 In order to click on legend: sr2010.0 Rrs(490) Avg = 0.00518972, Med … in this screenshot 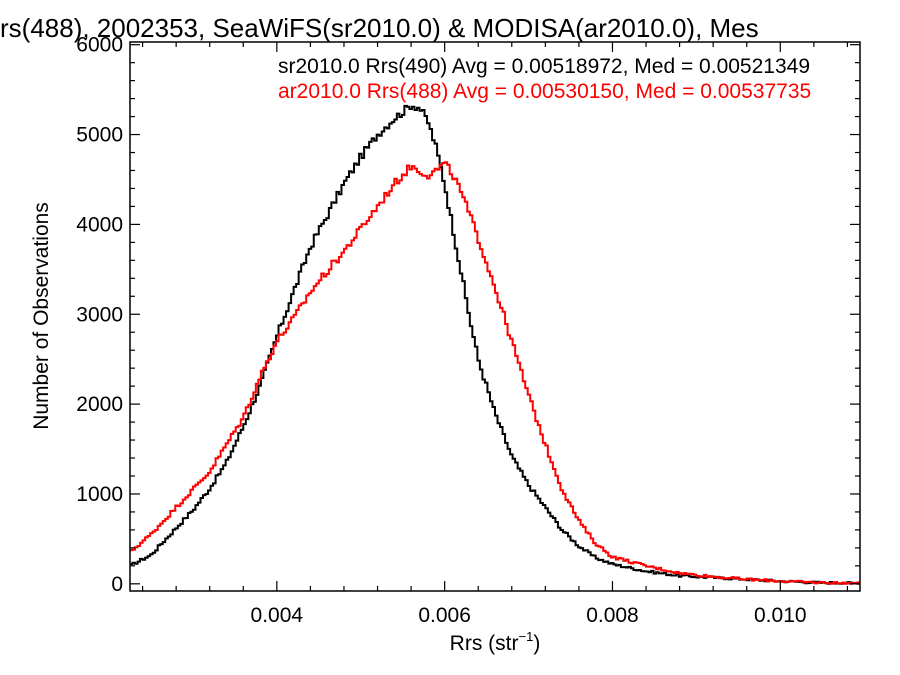, I will do `click(544, 79)`.